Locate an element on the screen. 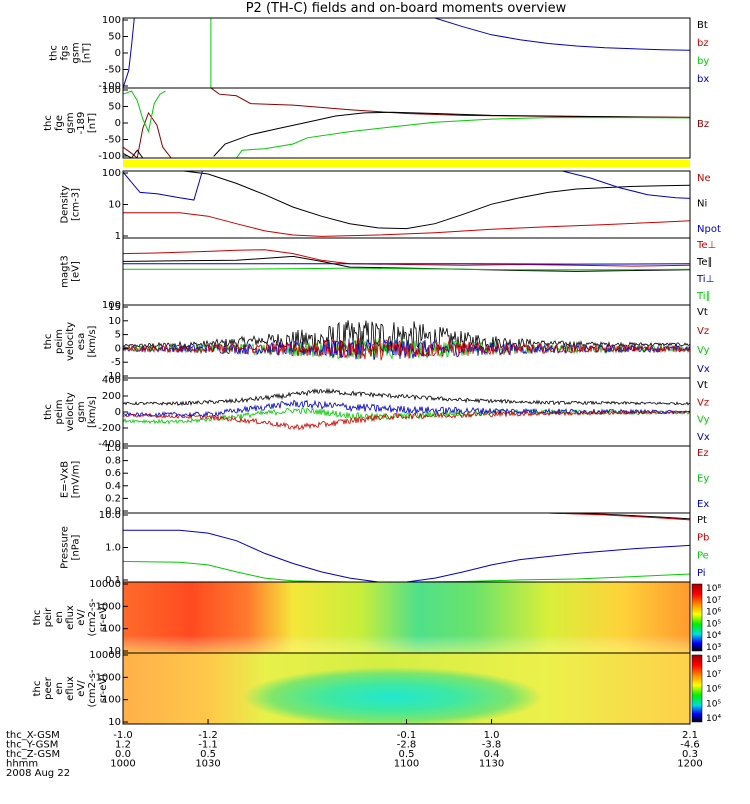  series-Ti∥ is located at coordinates (406, 269).